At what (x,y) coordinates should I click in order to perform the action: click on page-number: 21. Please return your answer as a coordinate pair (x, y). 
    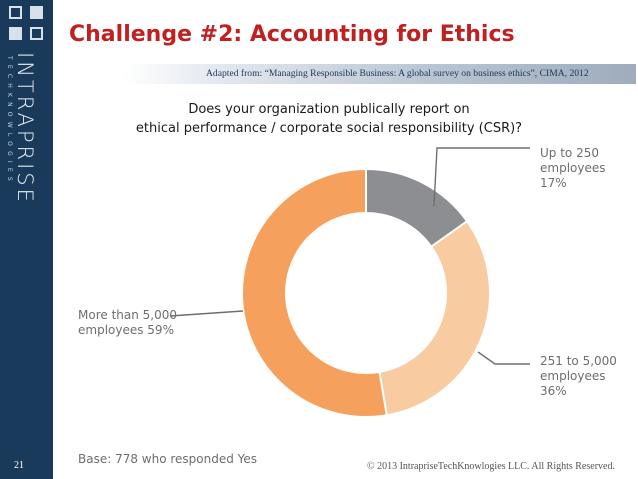
    Looking at the image, I should click on (19, 465).